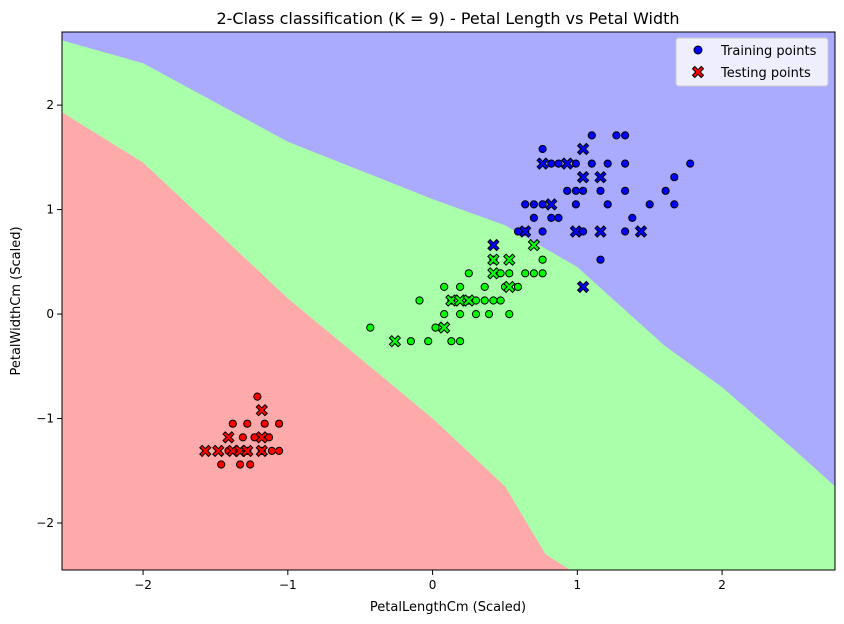 This screenshot has height=624, width=844. What do you see at coordinates (722, 585) in the screenshot?
I see `x-tick-label: 2` at bounding box center [722, 585].